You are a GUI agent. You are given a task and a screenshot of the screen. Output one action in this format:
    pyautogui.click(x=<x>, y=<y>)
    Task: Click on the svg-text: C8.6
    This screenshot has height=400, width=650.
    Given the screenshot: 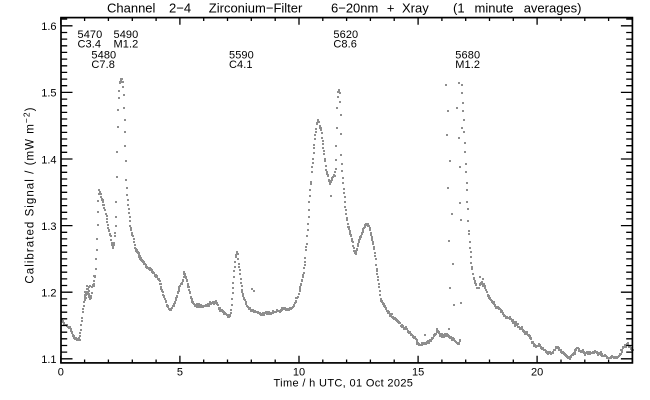 What is the action you would take?
    pyautogui.click(x=345, y=45)
    